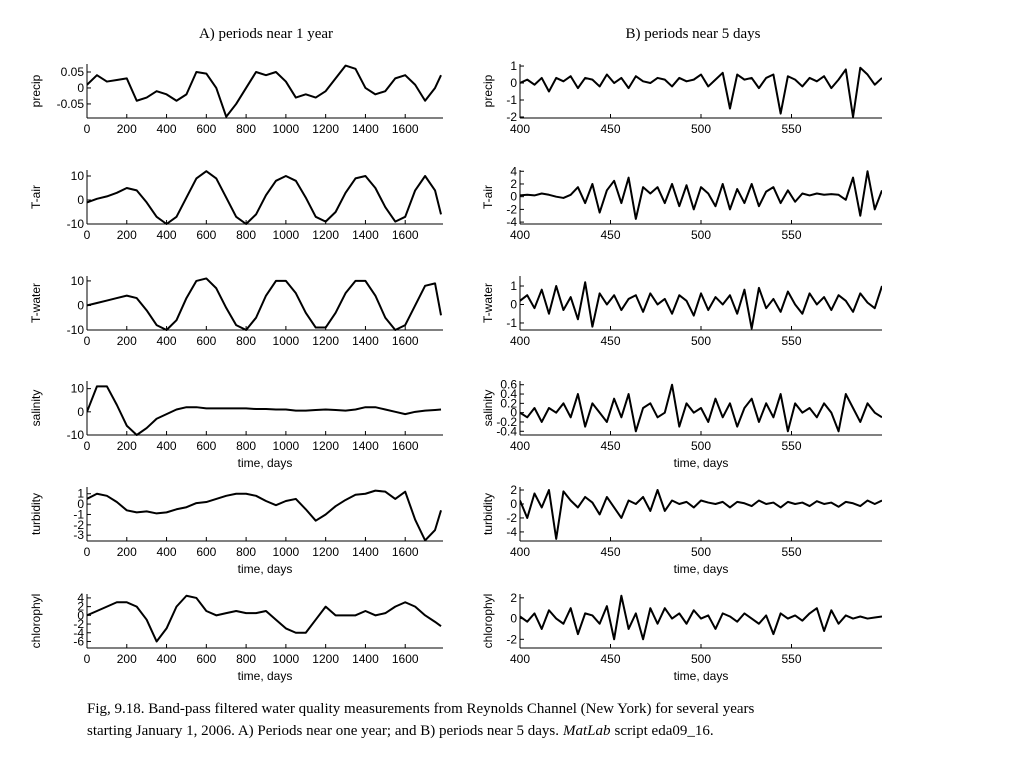 Image resolution: width=1024 pixels, height=768 pixels. What do you see at coordinates (73, 72) in the screenshot?
I see `y-tick-label: 0.05` at bounding box center [73, 72].